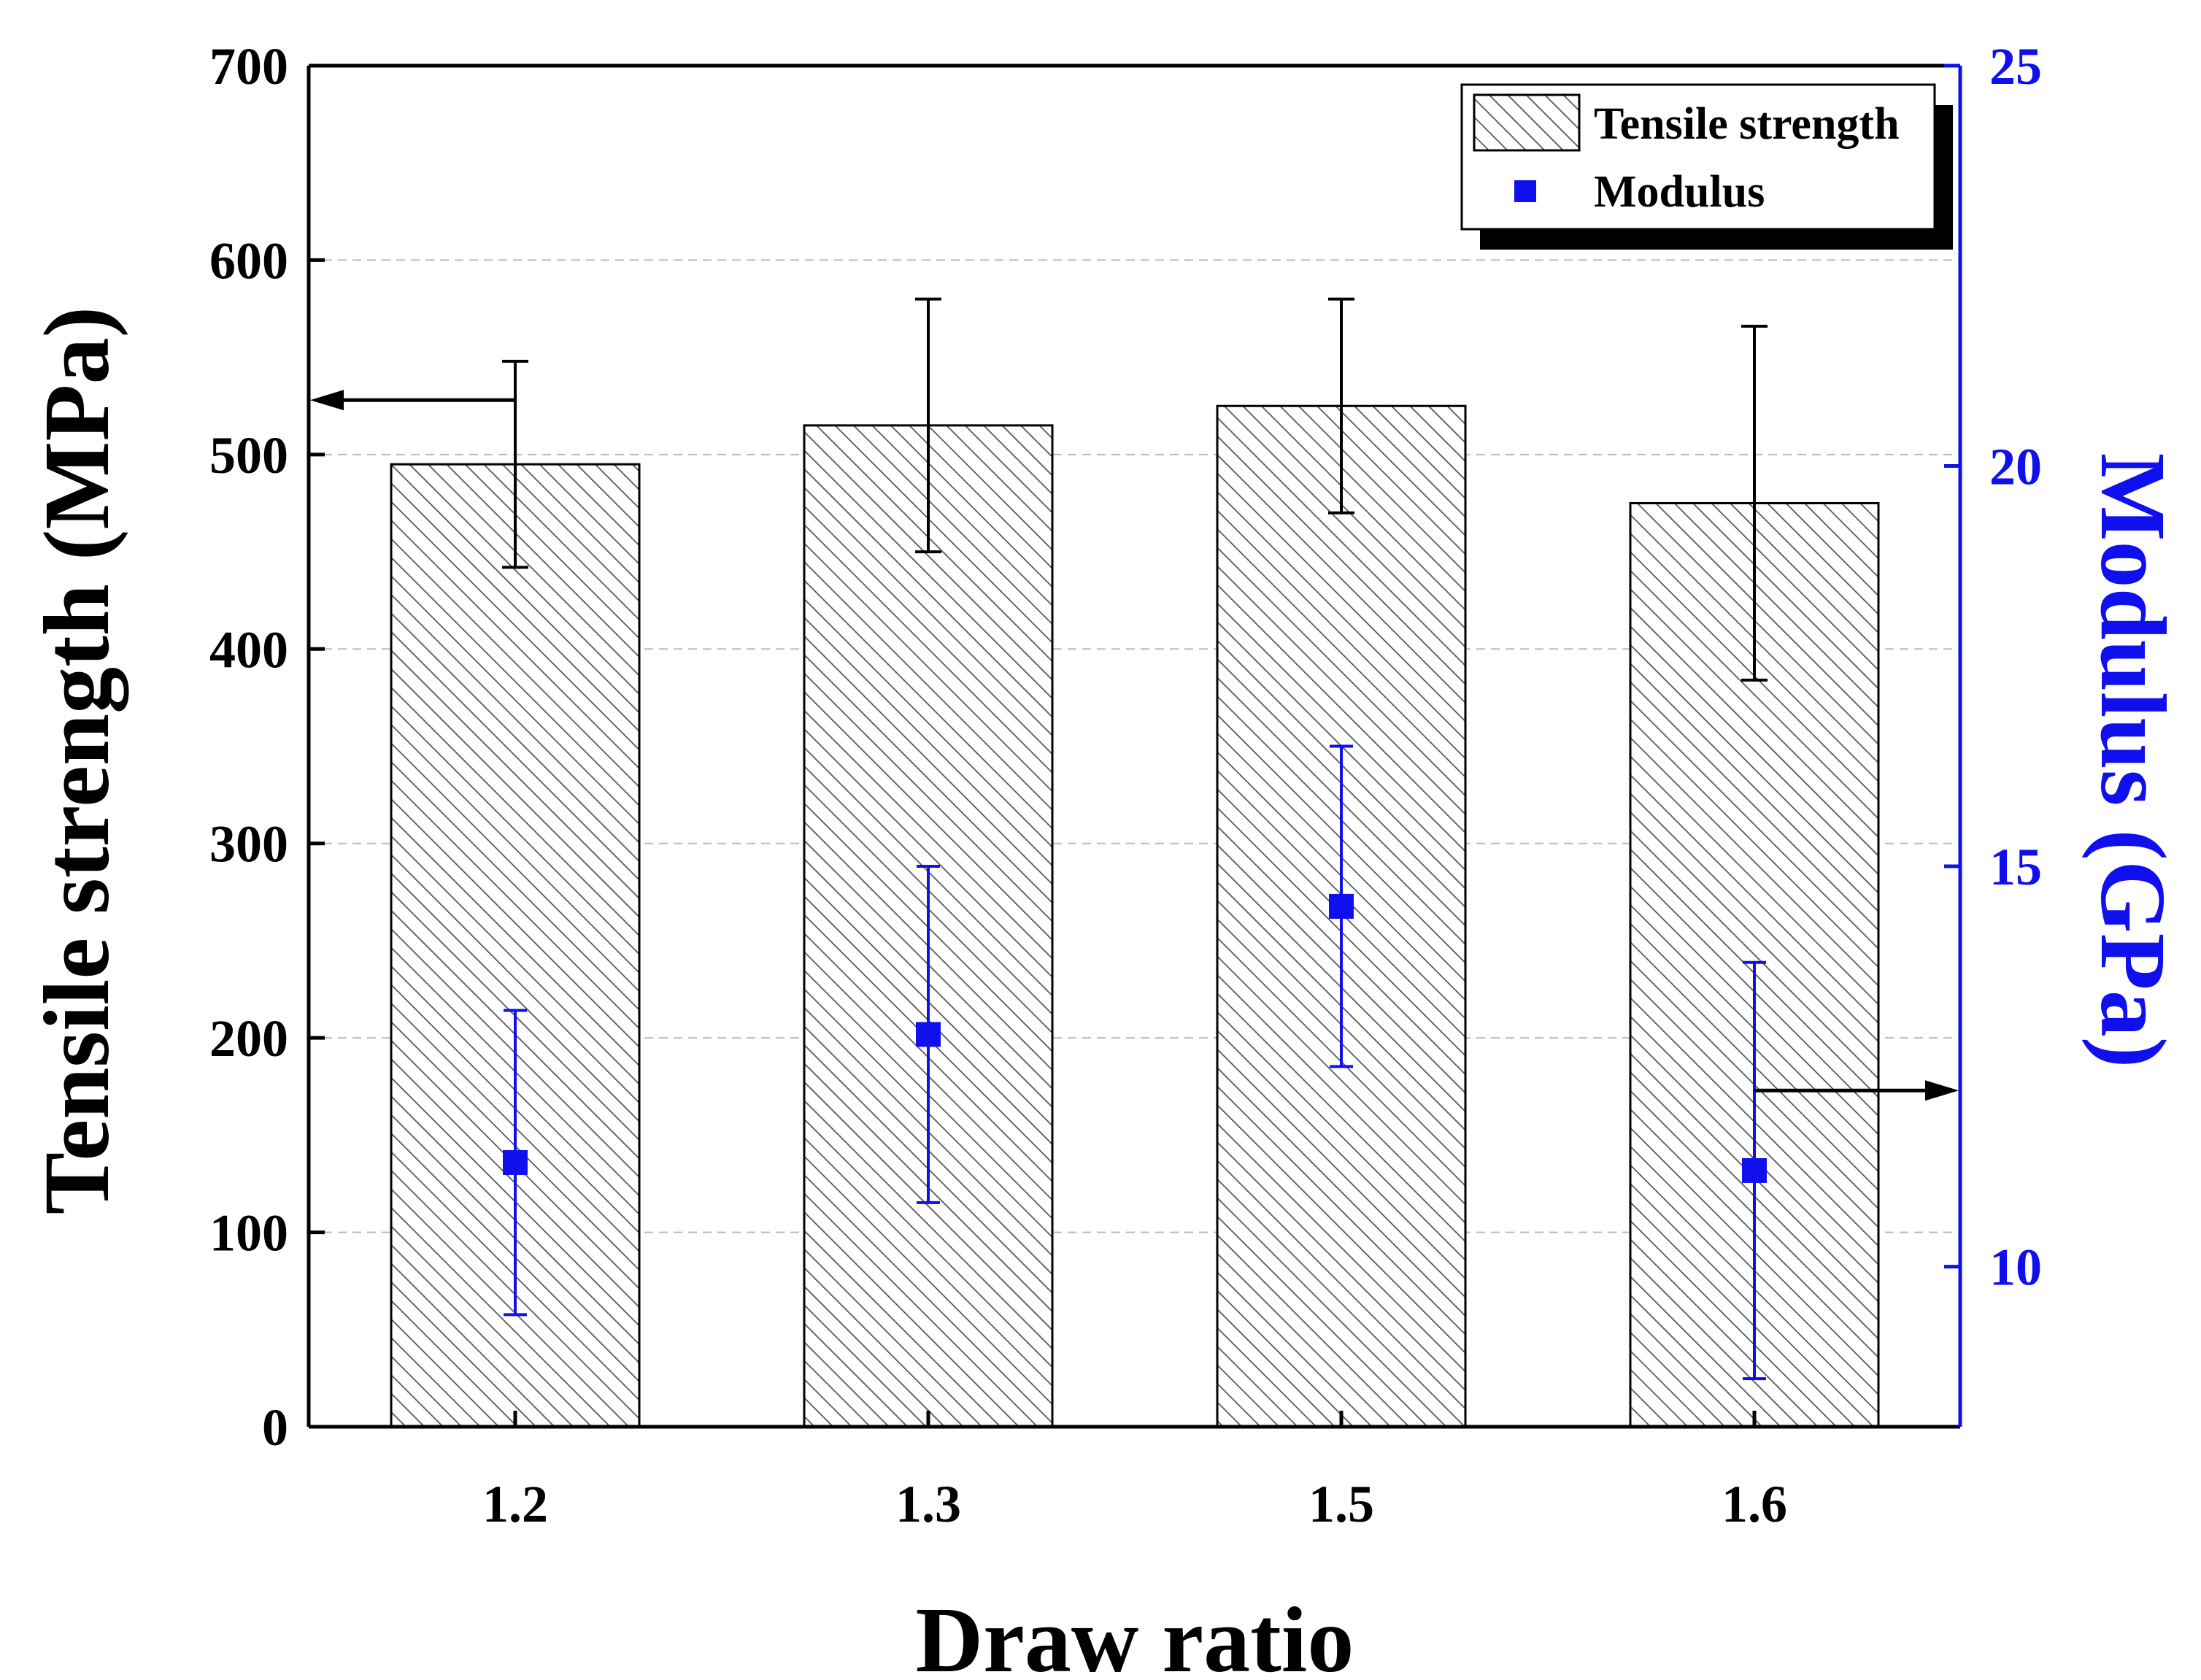 The width and height of the screenshot is (2201, 1680). I want to click on legend: Tensile strength Modulus, so click(1706, 166).